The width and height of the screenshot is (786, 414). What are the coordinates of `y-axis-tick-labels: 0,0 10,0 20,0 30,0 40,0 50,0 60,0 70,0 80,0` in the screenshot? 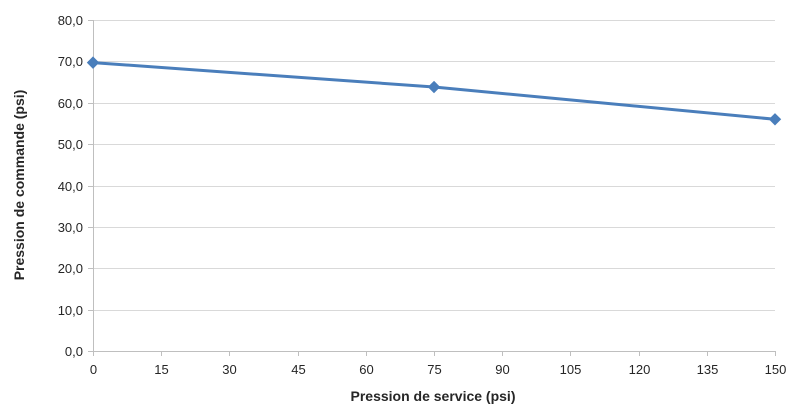 It's located at (70, 186).